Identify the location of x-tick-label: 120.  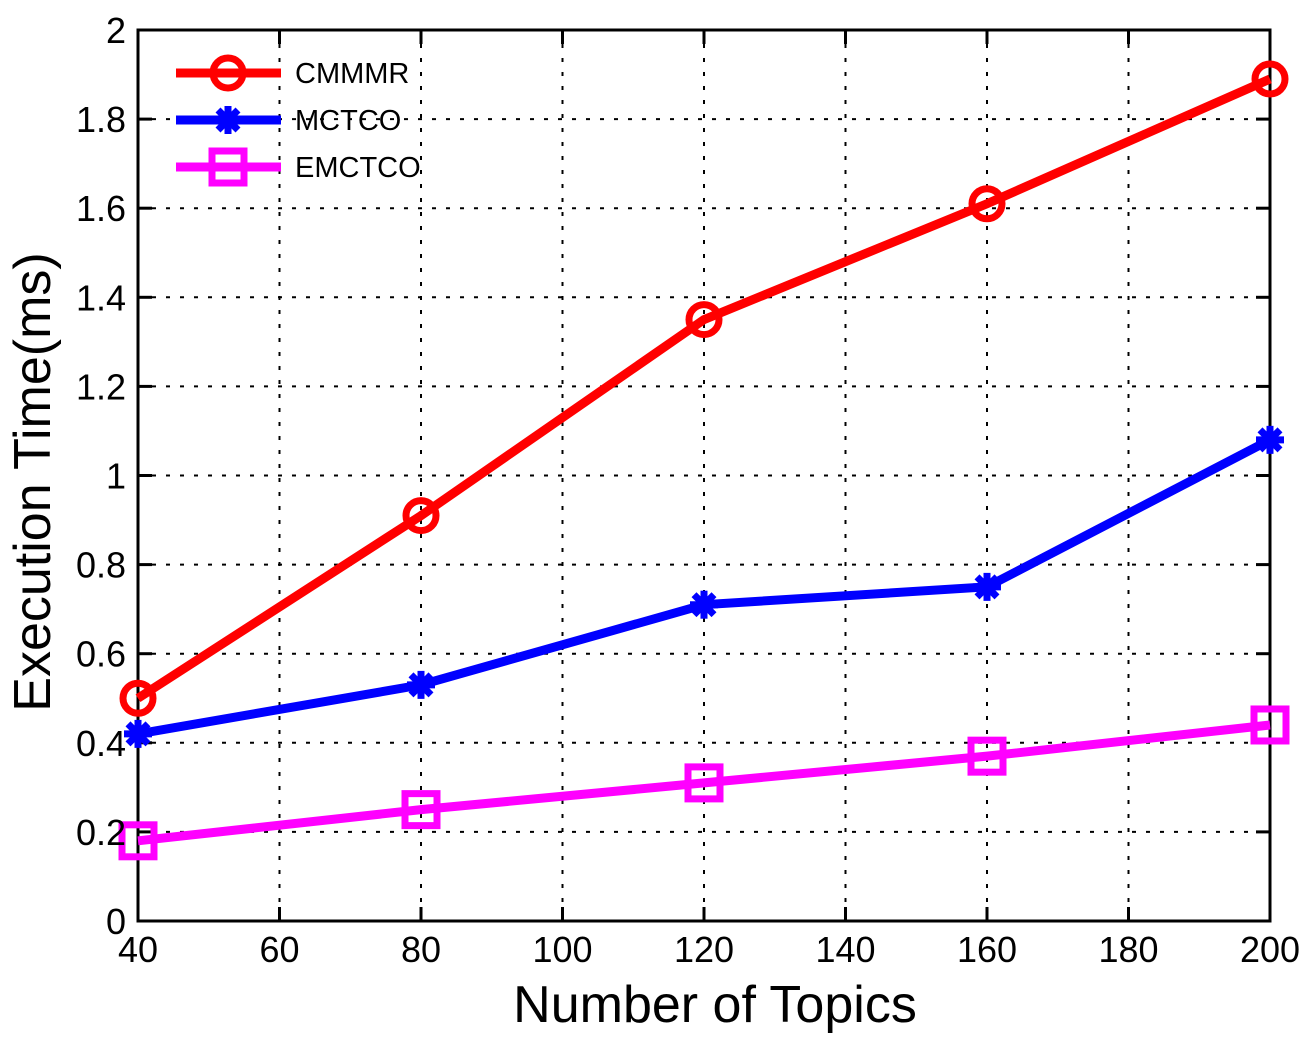
(704, 949).